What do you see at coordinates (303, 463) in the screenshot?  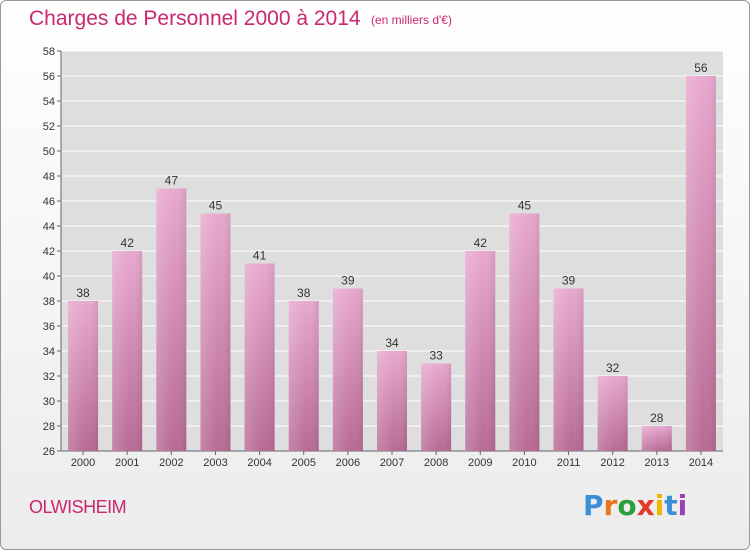 I see `x-tick-label: 2005` at bounding box center [303, 463].